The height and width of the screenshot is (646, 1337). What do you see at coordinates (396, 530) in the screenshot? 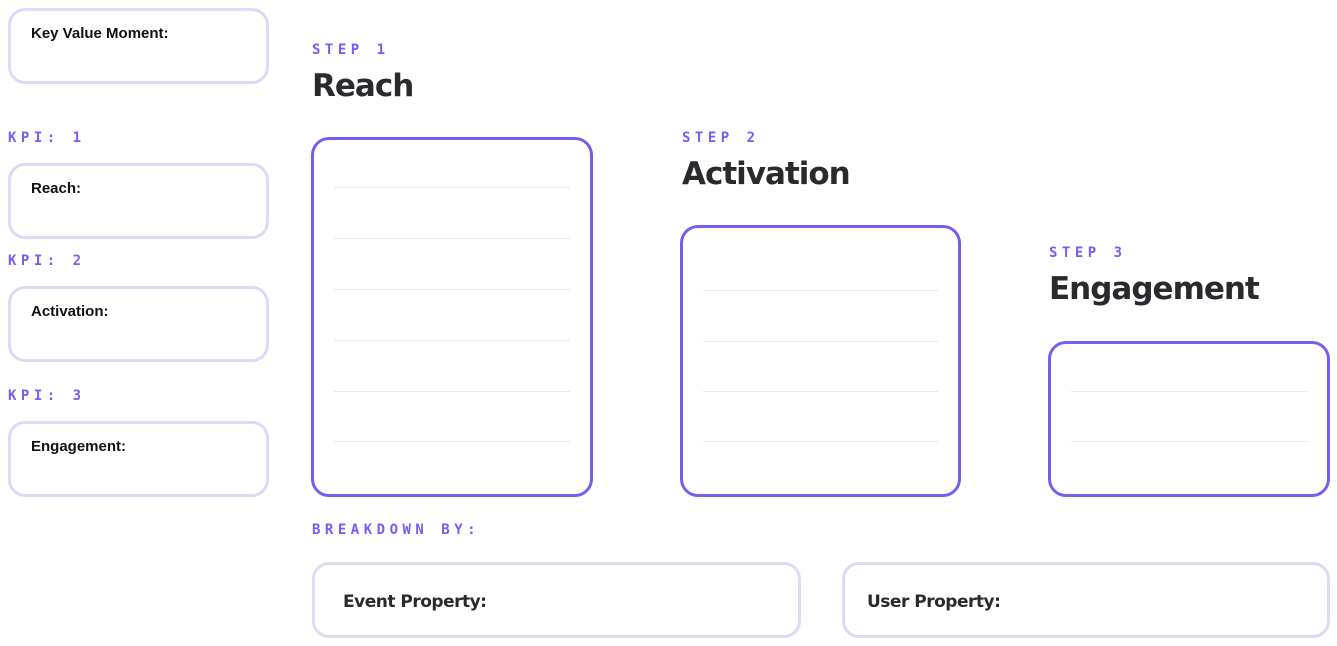
I see `breakdown-label: BREAKDOWN BY:` at bounding box center [396, 530].